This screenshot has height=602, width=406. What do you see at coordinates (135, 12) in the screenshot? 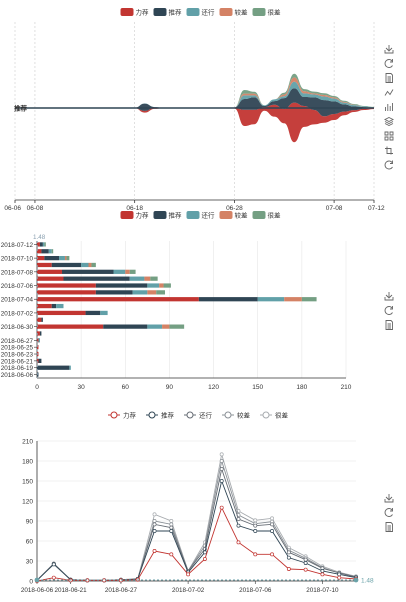
I see `legend-item: 力荐` at bounding box center [135, 12].